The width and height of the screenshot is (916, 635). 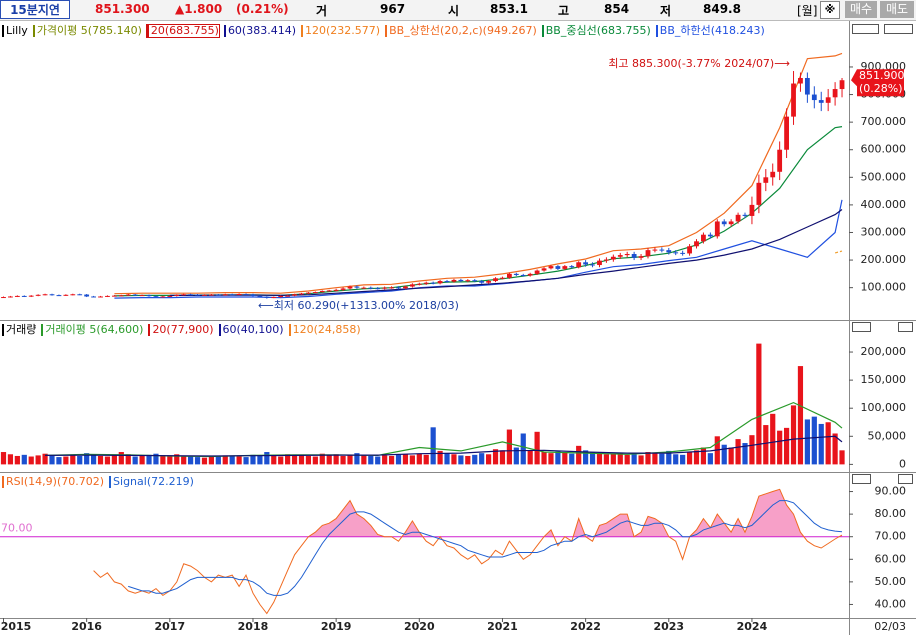 I want to click on indicator-line, so click(x=478, y=249).